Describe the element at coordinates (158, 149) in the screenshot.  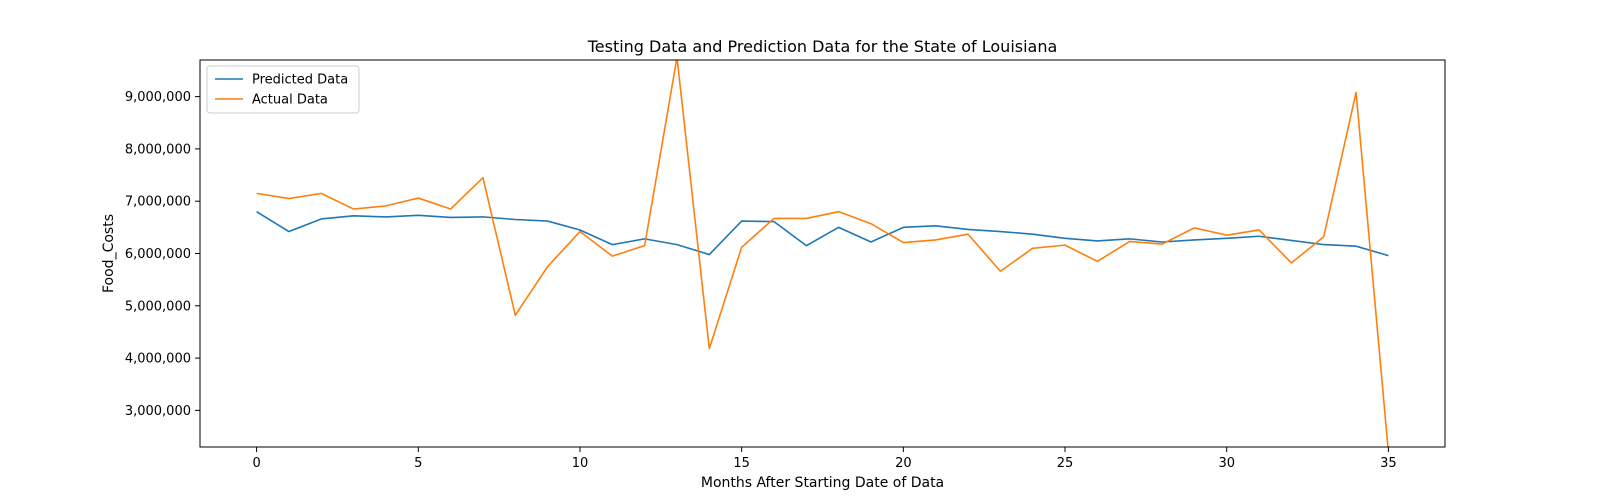
I see `y-tick-label: 8,000,000` at that location.